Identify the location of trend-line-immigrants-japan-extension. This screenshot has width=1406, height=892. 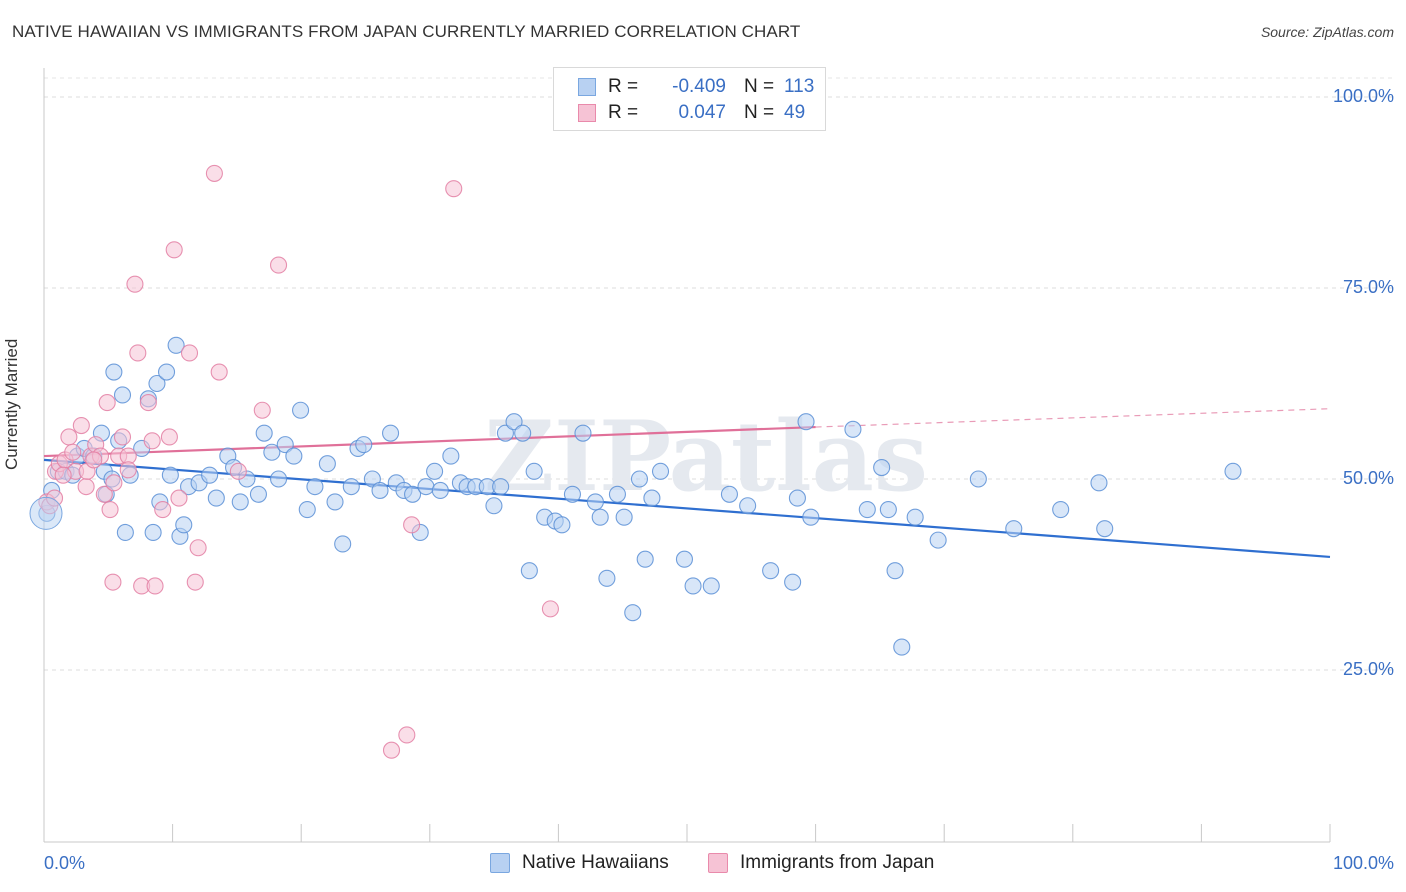
(1073, 418).